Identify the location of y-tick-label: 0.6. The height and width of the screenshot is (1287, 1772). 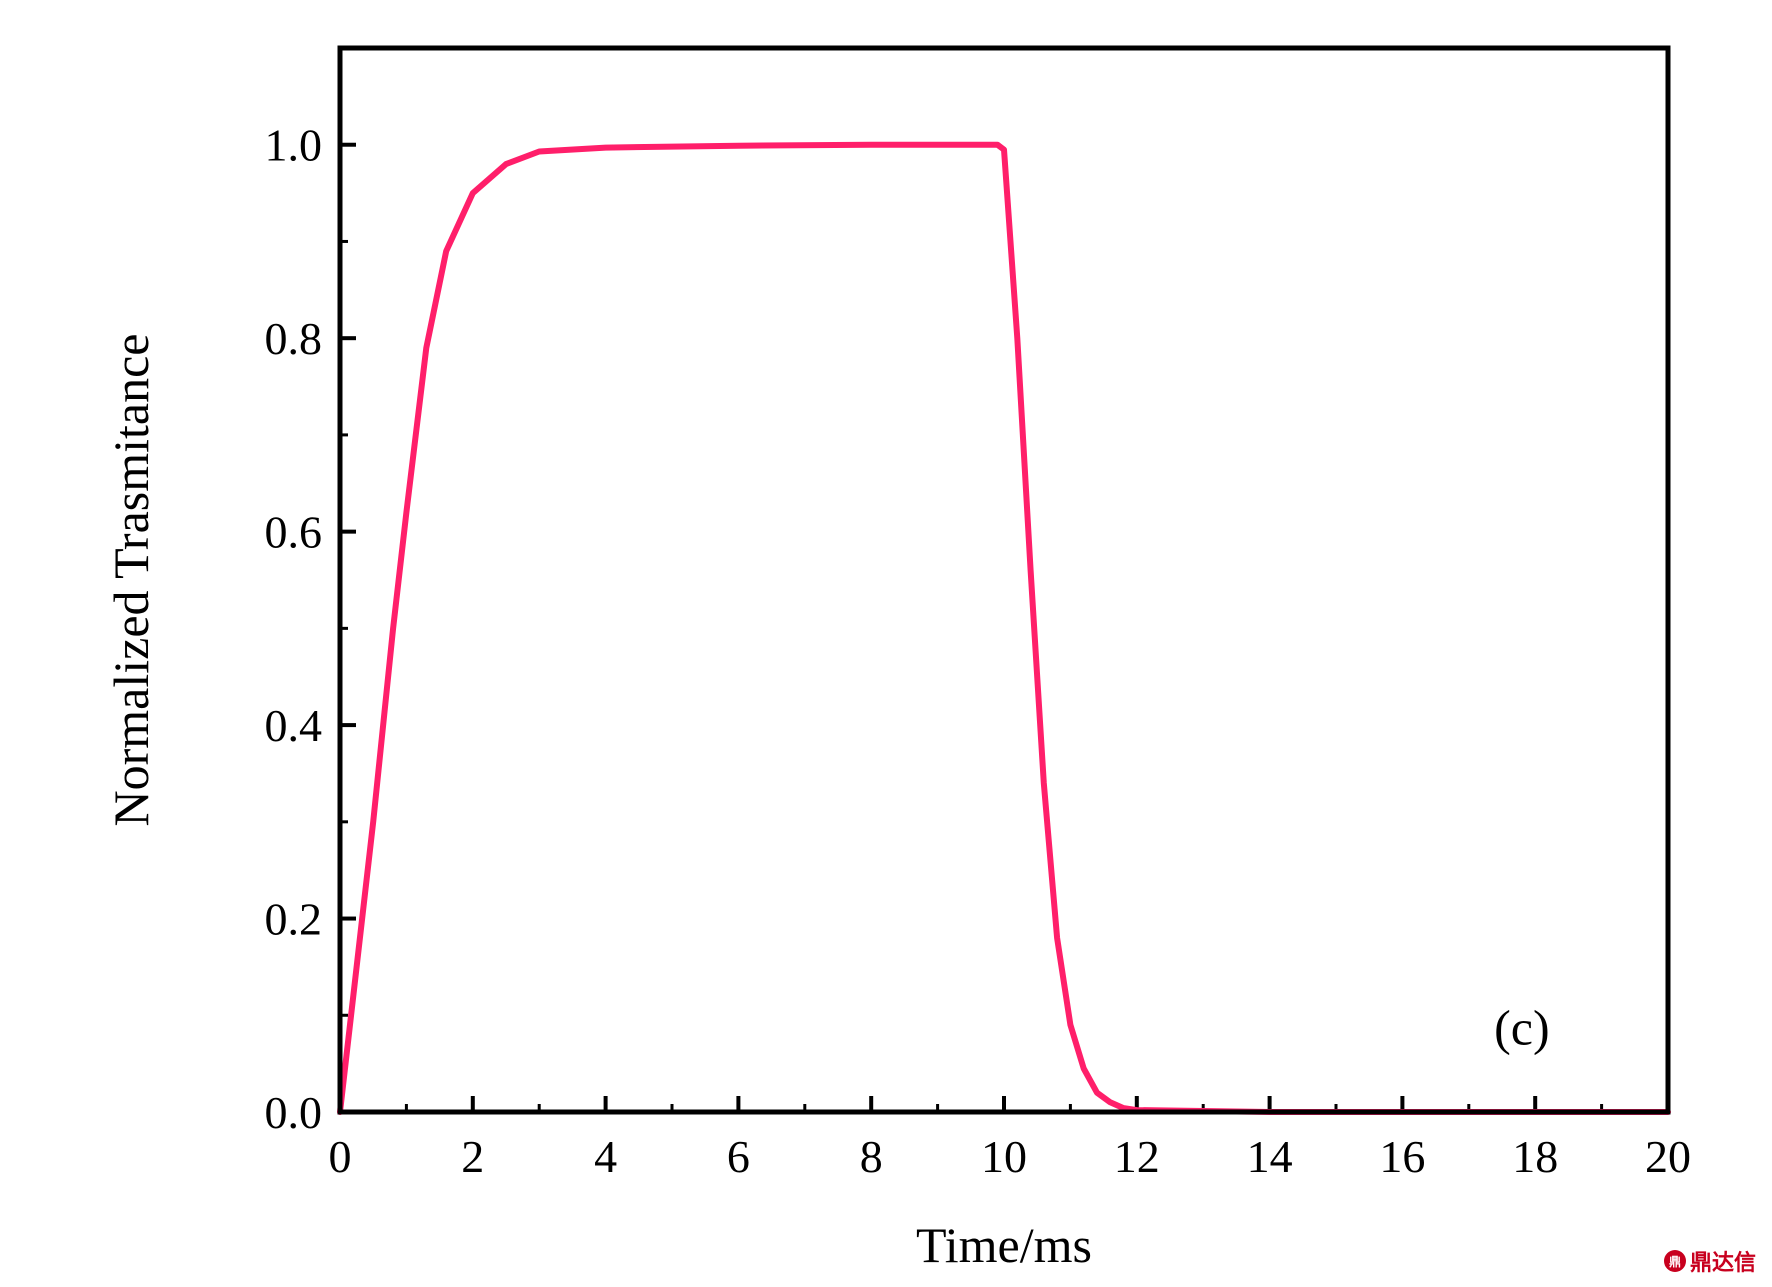
(294, 532).